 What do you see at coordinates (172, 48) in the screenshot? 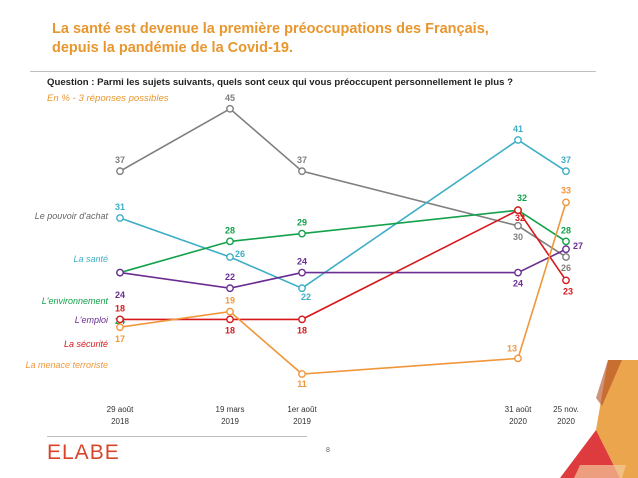
I see `title-line-2: depuis la pandémie de la Covid-19.` at bounding box center [172, 48].